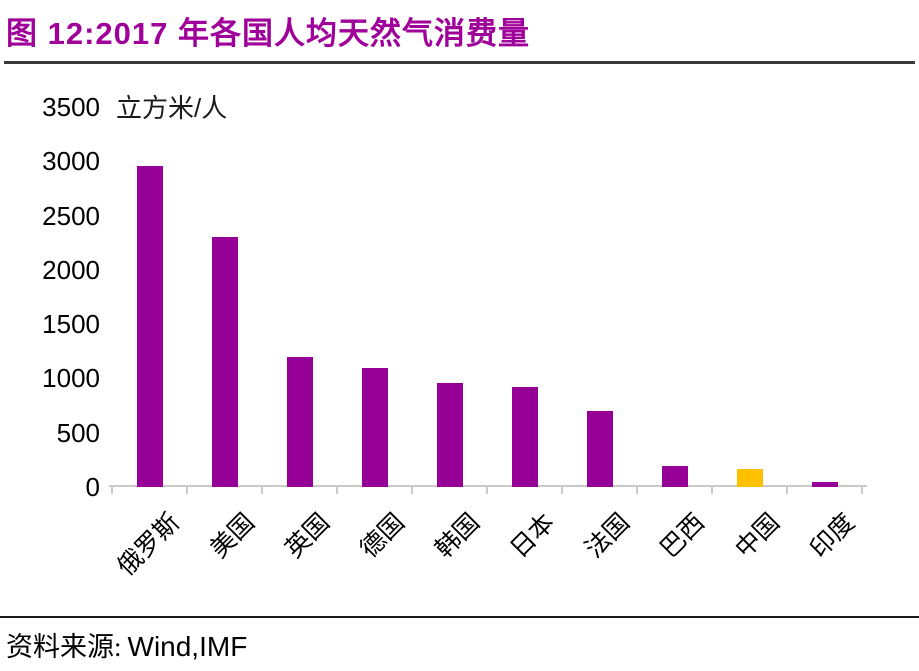 This screenshot has width=919, height=671. Describe the element at coordinates (459, 617) in the screenshot. I see `footer-separator-line` at that location.